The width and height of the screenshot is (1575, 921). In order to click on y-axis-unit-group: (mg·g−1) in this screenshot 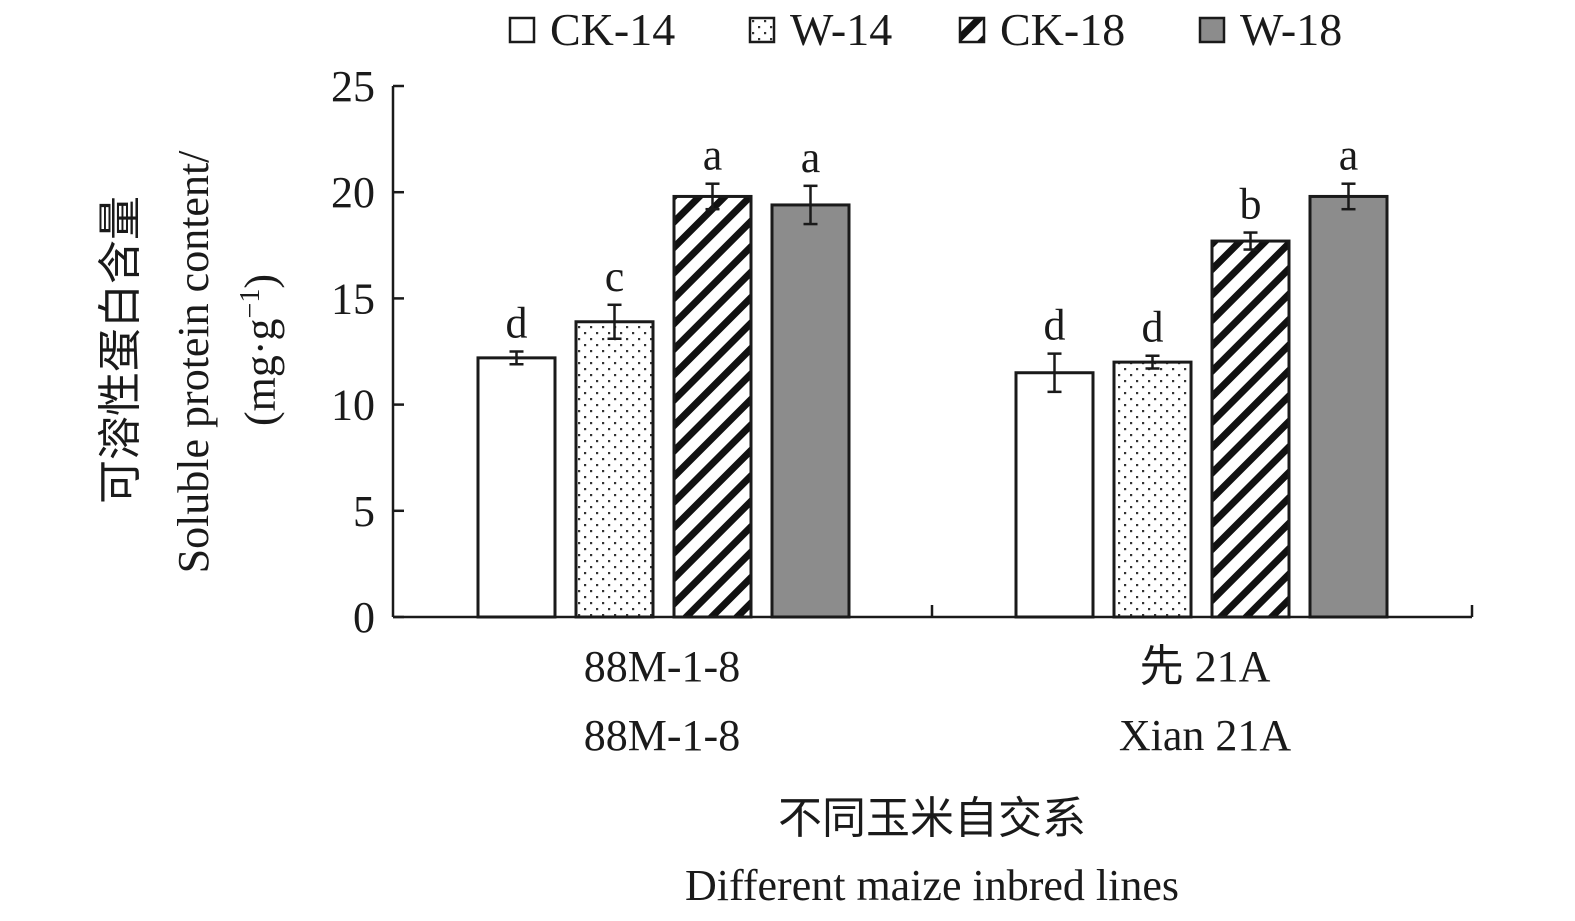, I will do `click(260, 350)`.